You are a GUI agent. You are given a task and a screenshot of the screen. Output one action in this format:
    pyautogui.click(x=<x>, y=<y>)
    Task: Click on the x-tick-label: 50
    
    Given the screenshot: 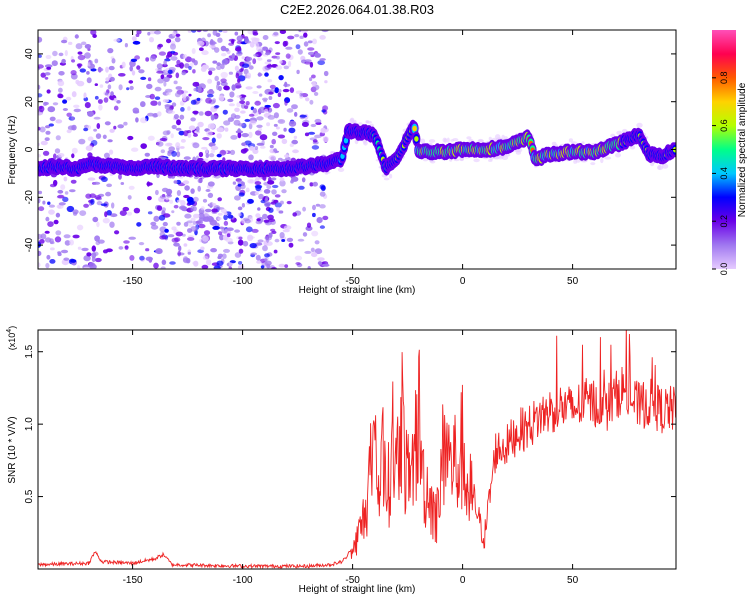 What is the action you would take?
    pyautogui.click(x=573, y=580)
    